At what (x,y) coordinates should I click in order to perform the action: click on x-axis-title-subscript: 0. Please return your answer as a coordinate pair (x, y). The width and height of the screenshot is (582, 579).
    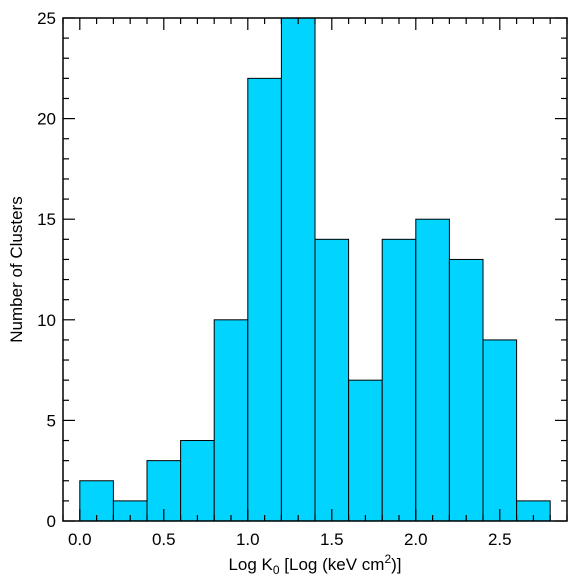
    Looking at the image, I should click on (276, 570).